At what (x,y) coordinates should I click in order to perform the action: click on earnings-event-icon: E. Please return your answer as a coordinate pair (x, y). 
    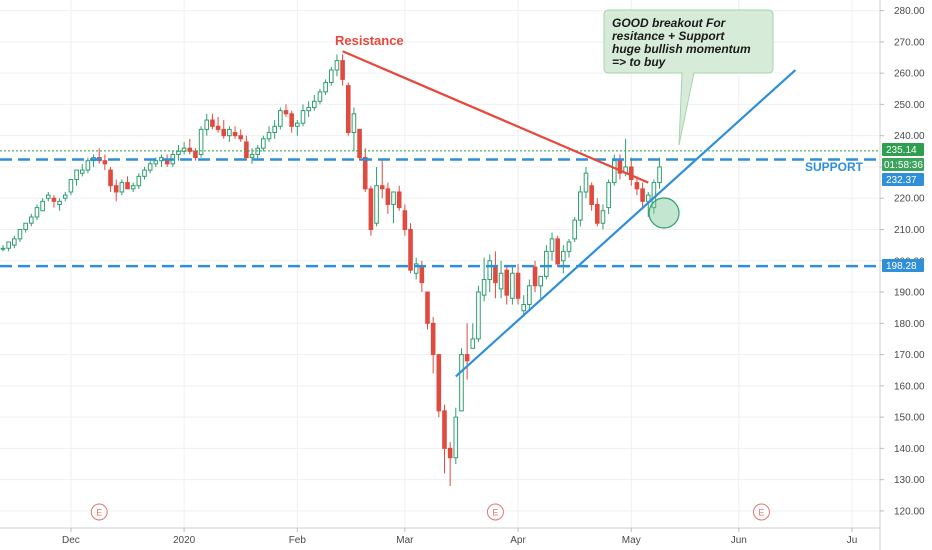
    Looking at the image, I should click on (761, 512).